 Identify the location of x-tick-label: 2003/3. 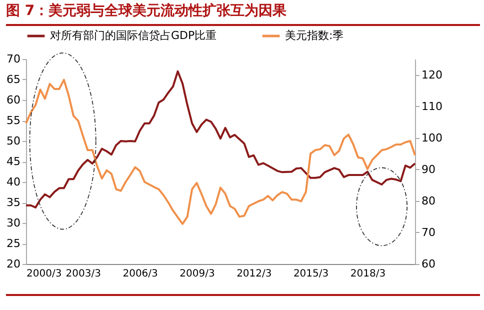
(83, 274).